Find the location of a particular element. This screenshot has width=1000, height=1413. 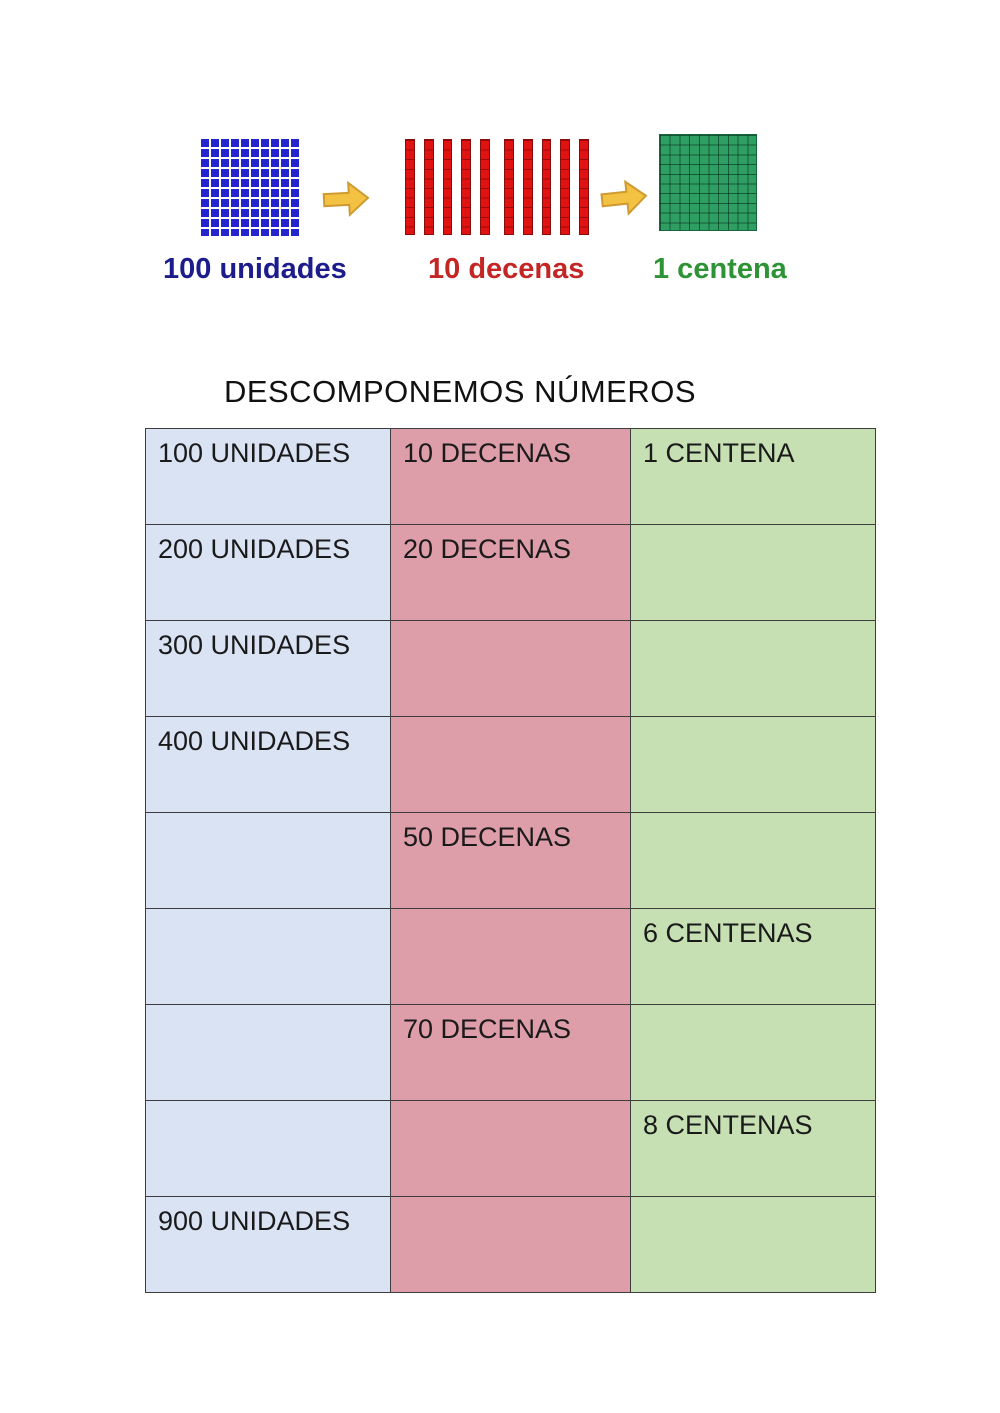

table-cell: 6 CENTENAS is located at coordinates (753, 956).